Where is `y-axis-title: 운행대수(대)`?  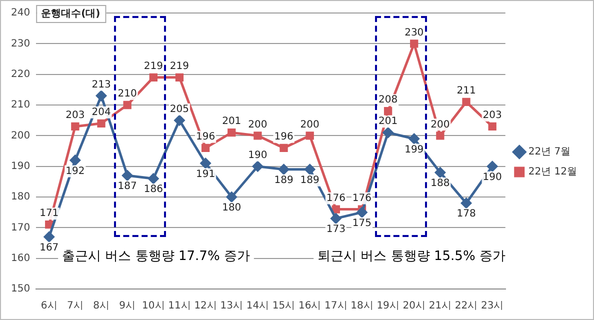
y-axis-title: 운행대수(대) is located at coordinates (70, 14).